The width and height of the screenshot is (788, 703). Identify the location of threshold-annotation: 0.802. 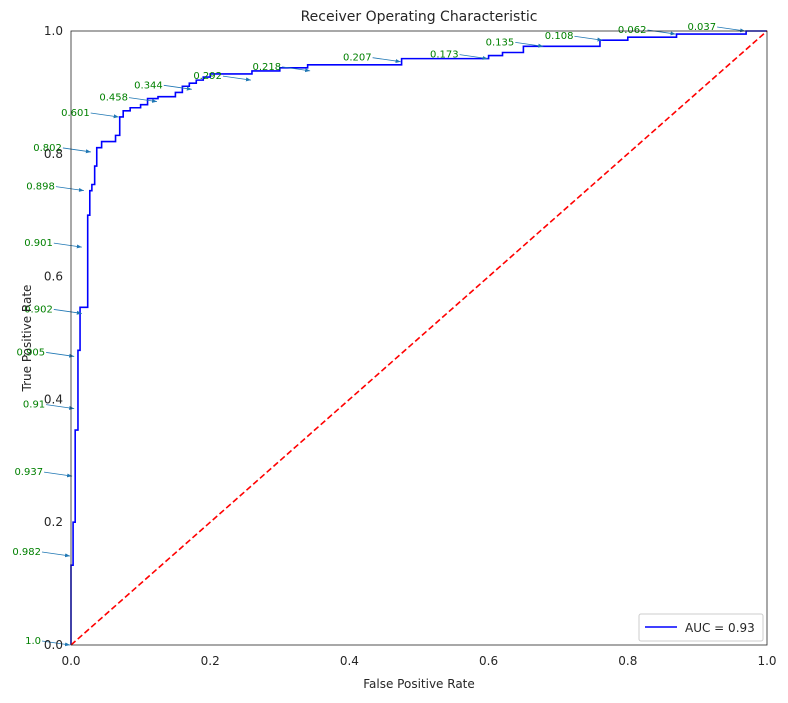
(62, 148).